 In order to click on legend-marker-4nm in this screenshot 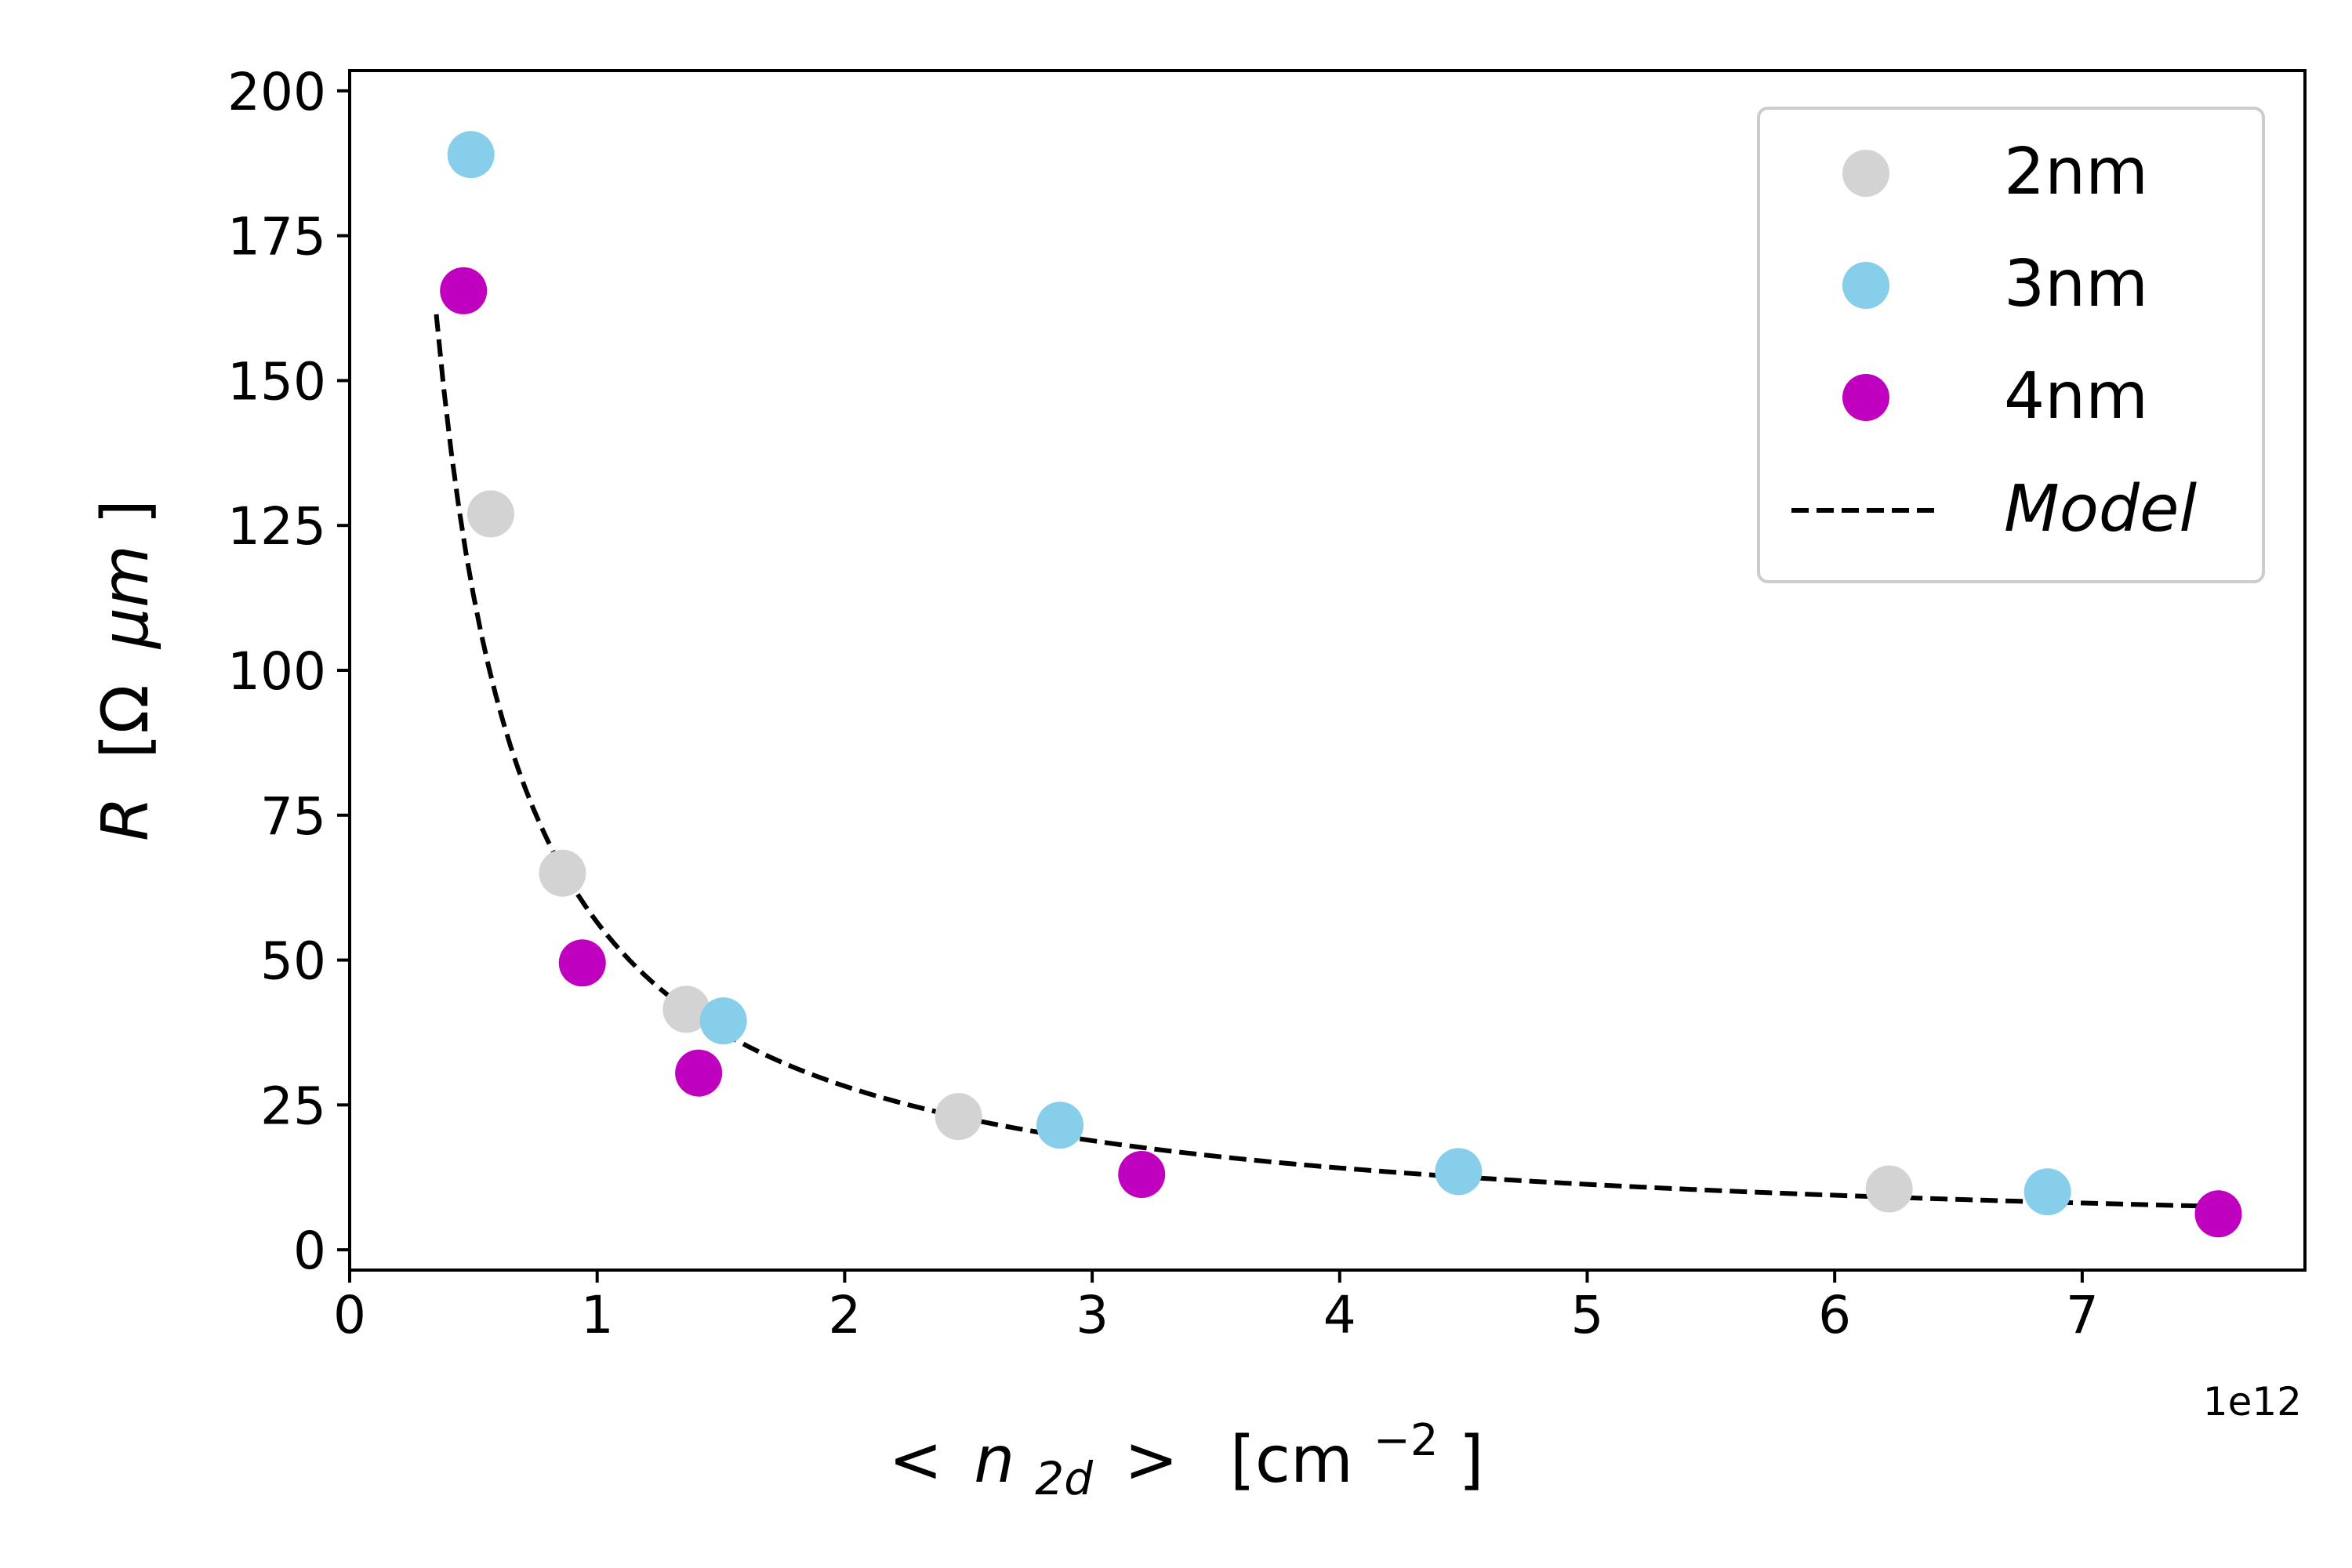, I will do `click(1866, 397)`.